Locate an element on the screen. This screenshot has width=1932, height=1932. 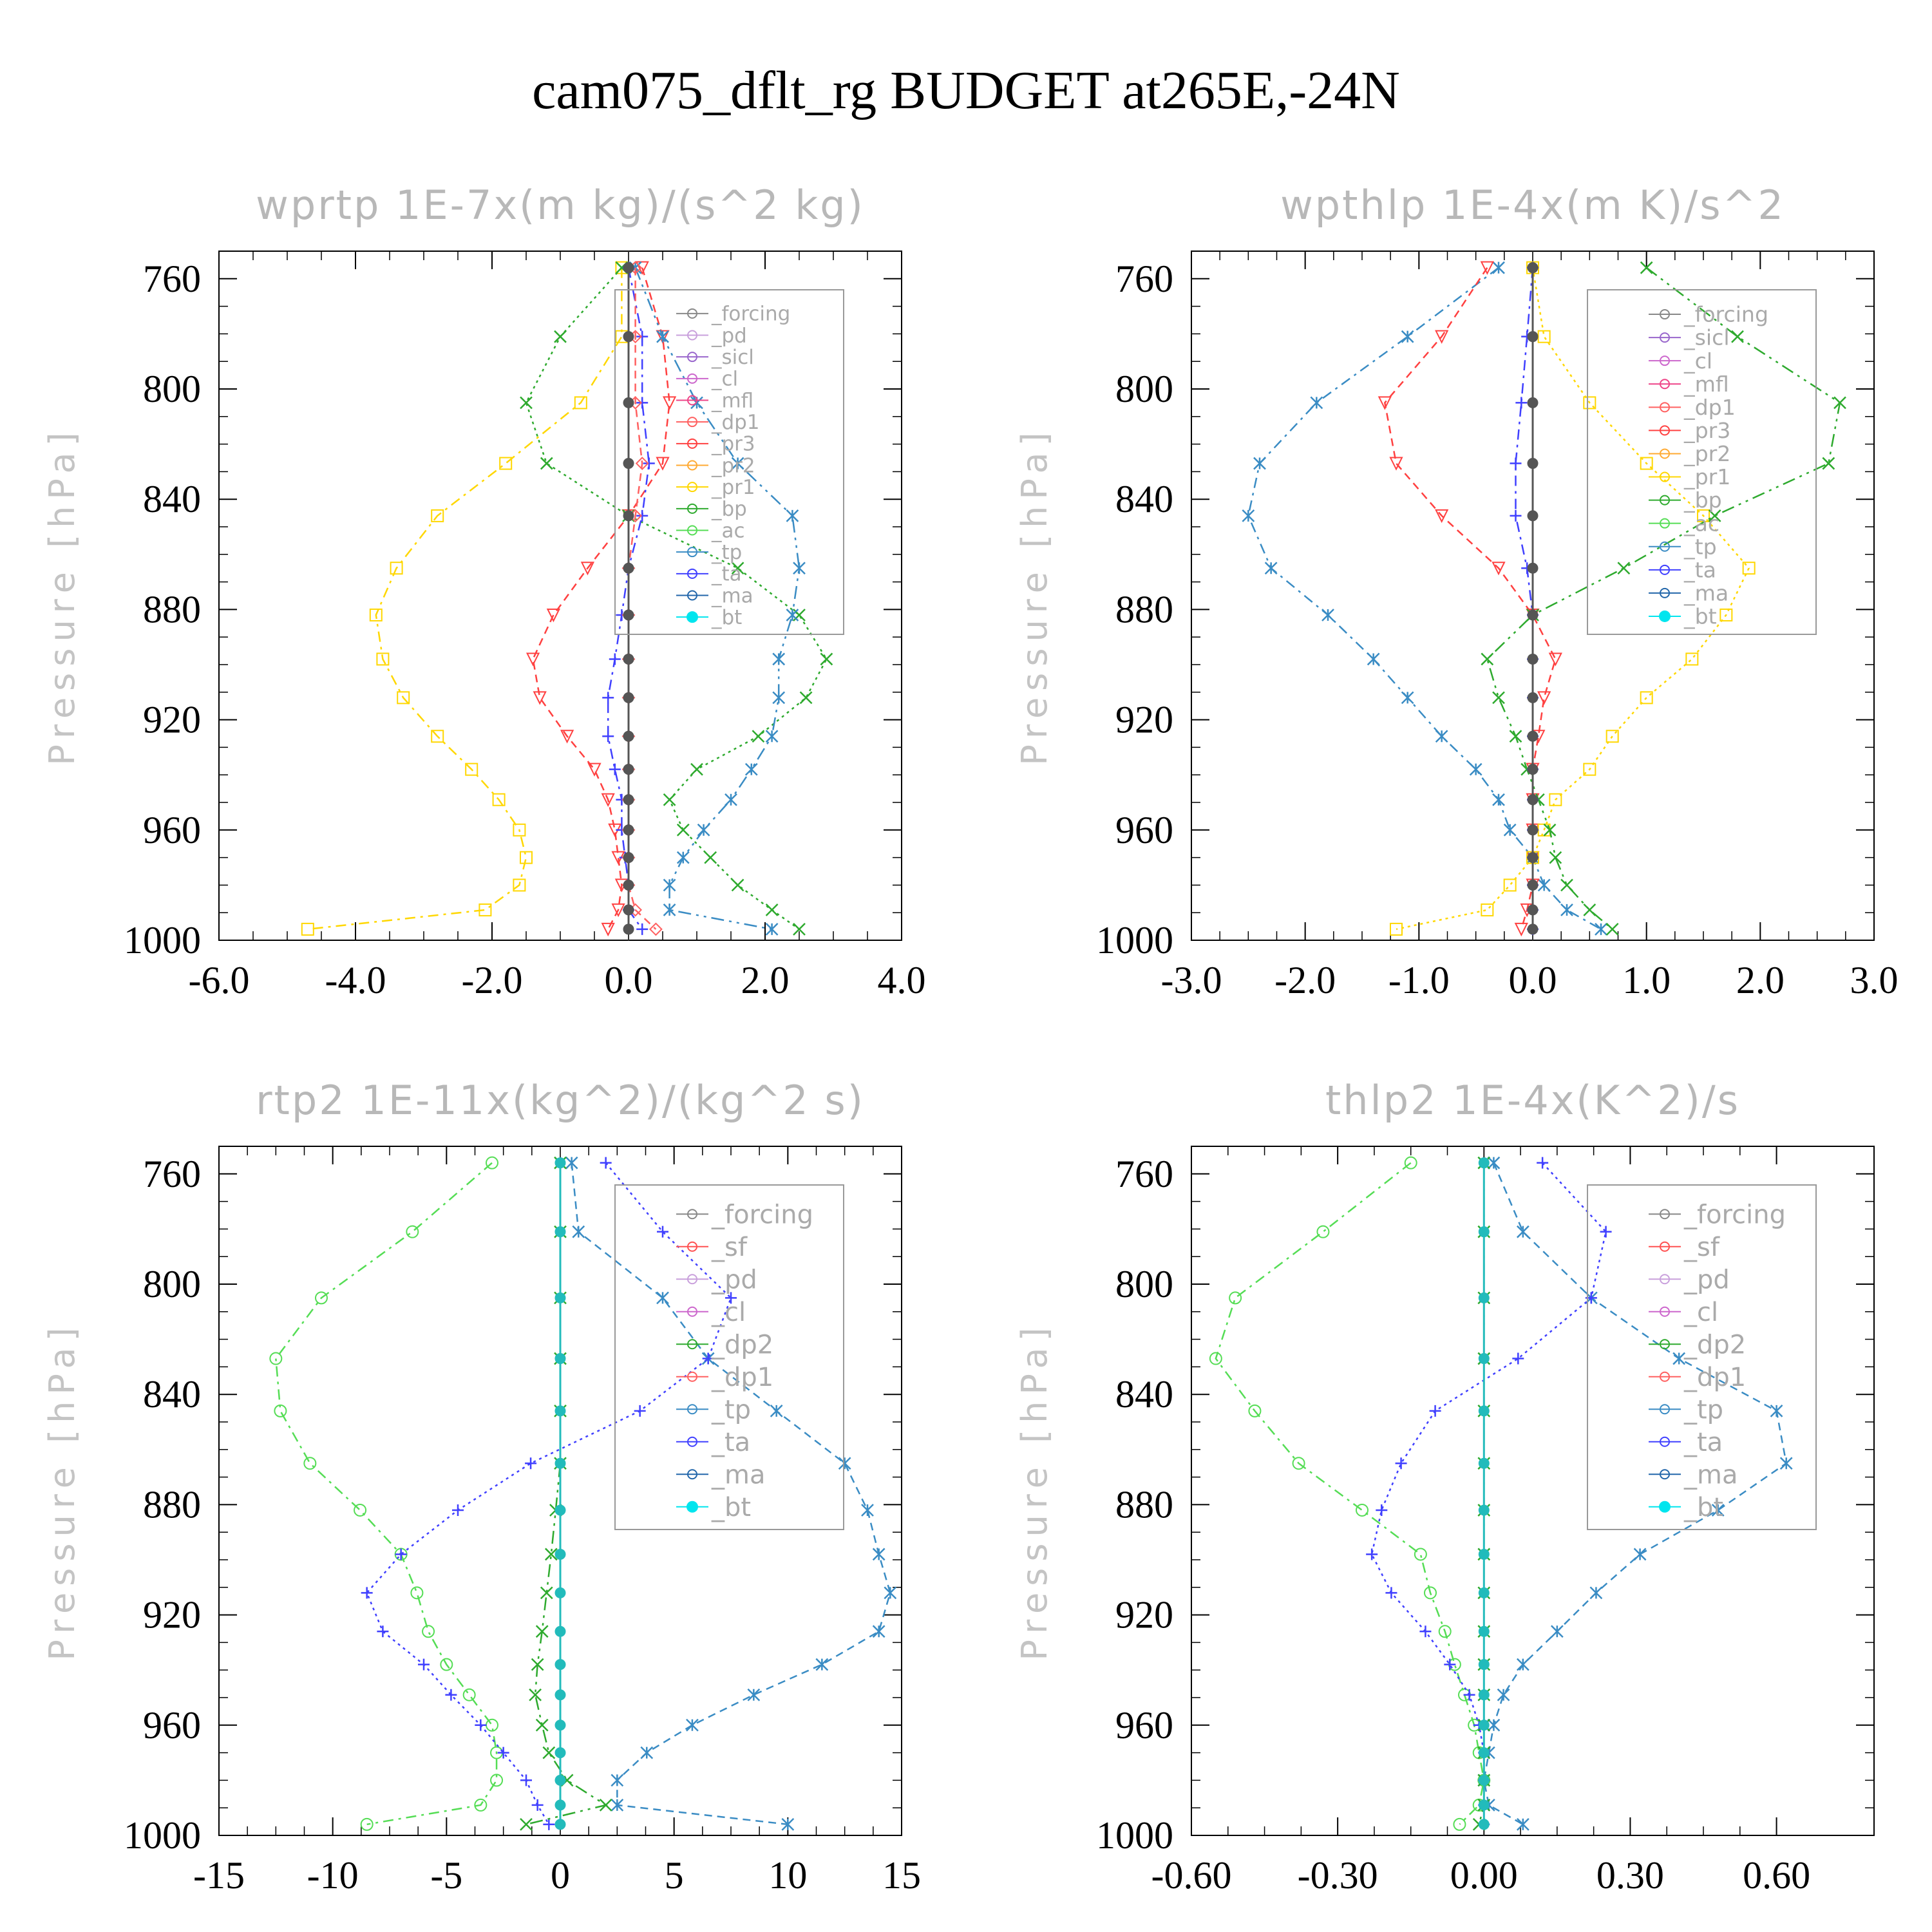
legend-entry-ac: _ac is located at coordinates (1684, 523).